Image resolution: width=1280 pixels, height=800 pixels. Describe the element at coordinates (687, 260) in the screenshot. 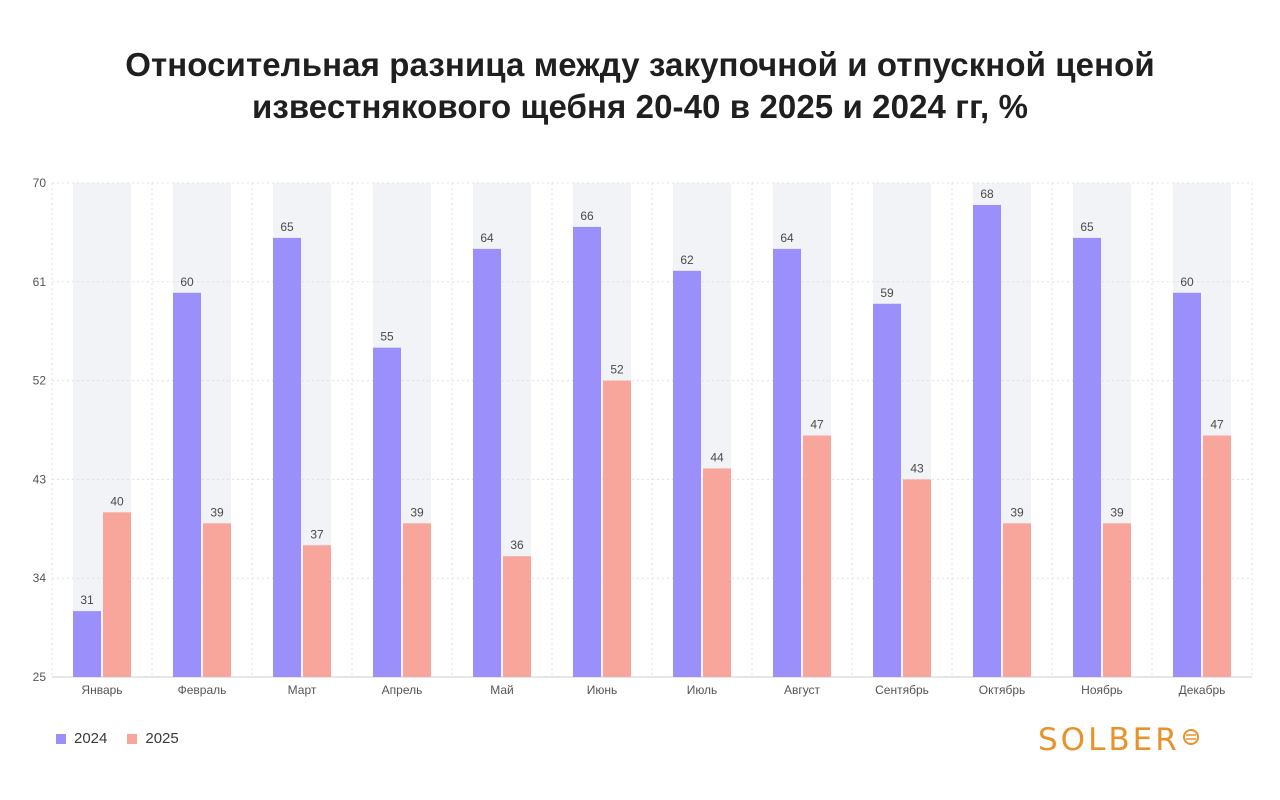

I see `data-label: 62` at that location.